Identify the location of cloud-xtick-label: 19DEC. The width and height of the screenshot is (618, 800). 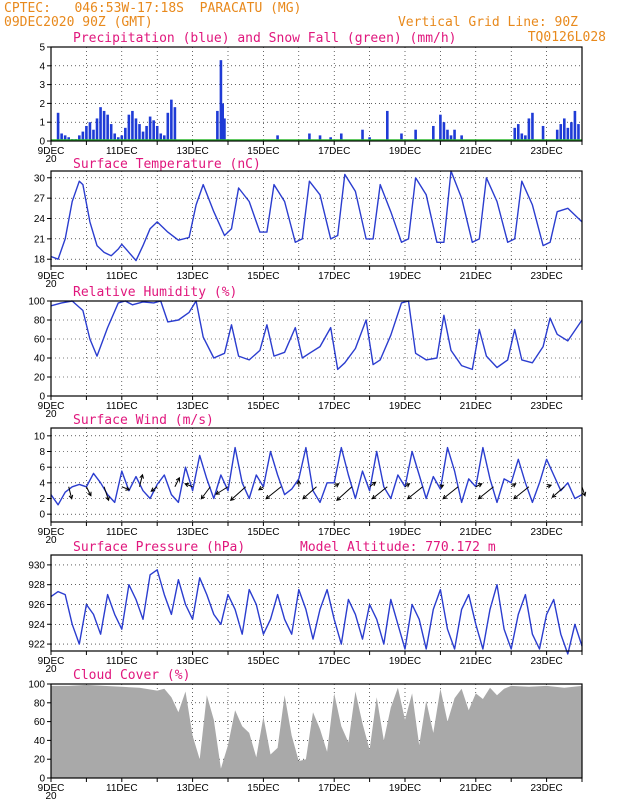
(405, 788).